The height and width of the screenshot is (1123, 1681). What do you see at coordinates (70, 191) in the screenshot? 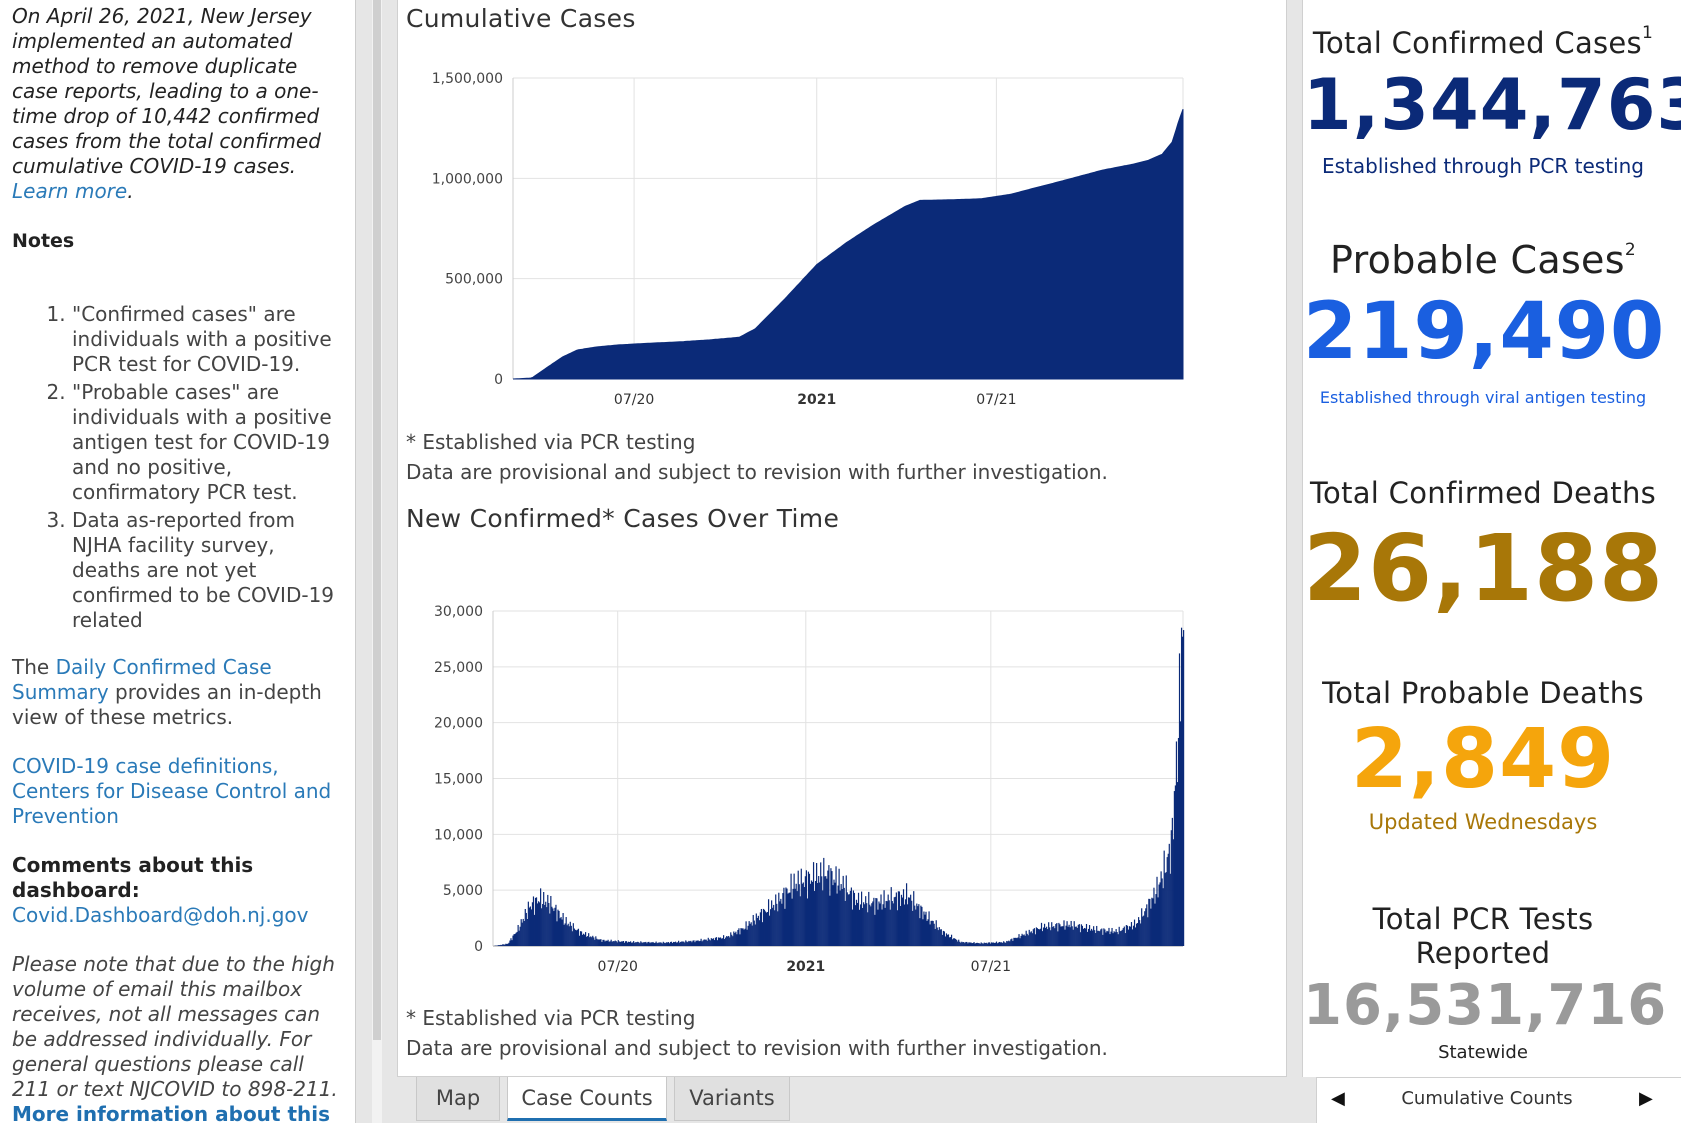
I see `learn-more-link: Learn more` at bounding box center [70, 191].